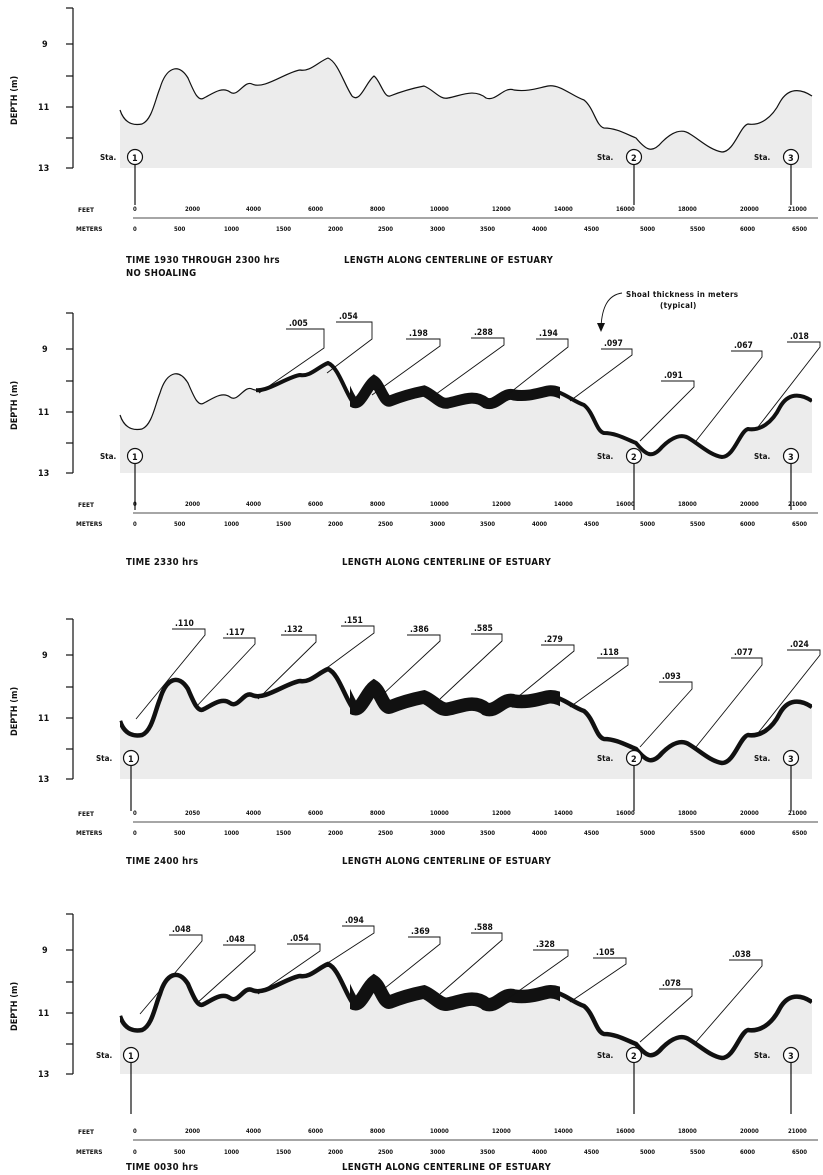 This screenshot has height=1175, width=823. What do you see at coordinates (682, 294) in the screenshot?
I see `note-line-1: Shoal thickness in meters` at bounding box center [682, 294].